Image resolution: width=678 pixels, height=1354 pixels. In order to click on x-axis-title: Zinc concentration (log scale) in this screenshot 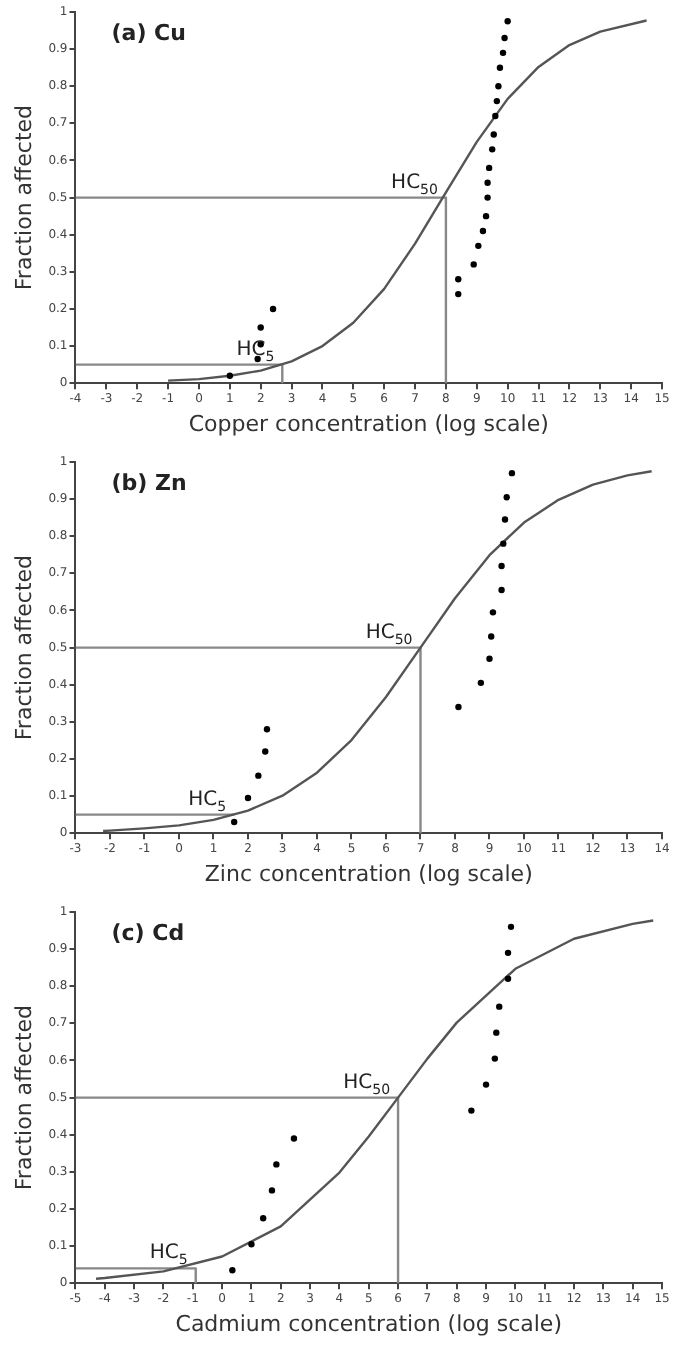, I will do `click(368, 873)`.